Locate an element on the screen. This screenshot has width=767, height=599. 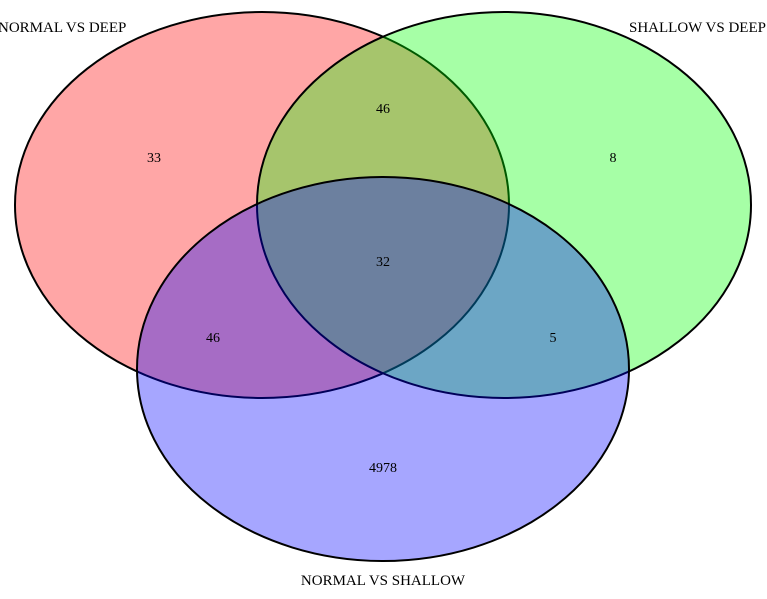
region-count-shallow-intersection: 5 is located at coordinates (553, 338).